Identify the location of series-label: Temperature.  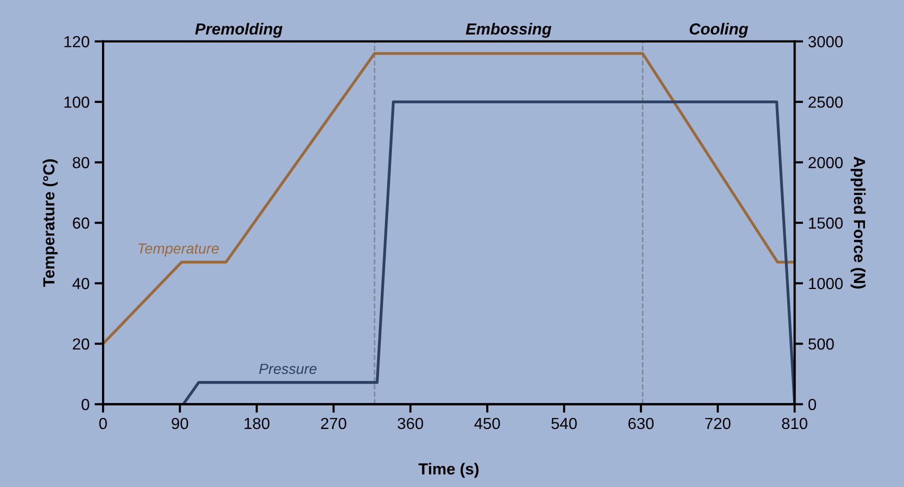
(178, 250).